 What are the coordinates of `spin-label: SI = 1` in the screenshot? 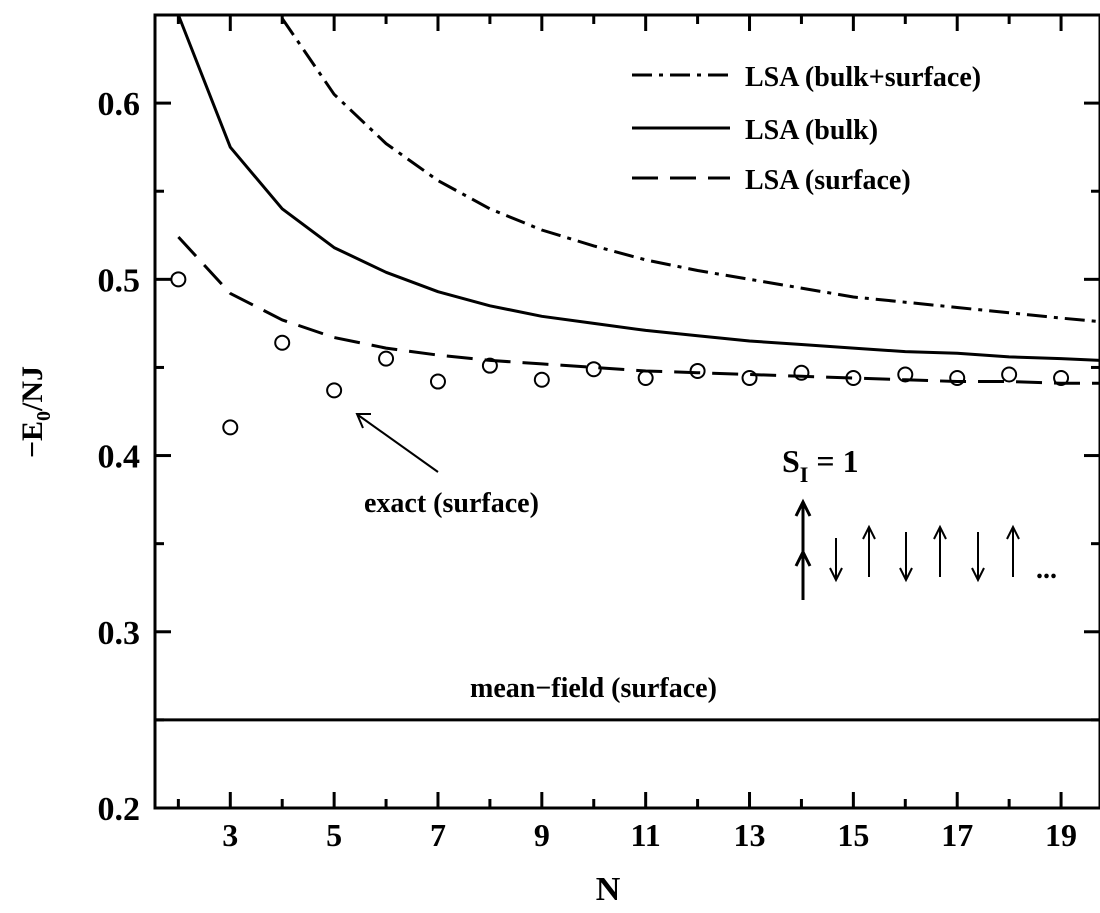 It's located at (820, 465).